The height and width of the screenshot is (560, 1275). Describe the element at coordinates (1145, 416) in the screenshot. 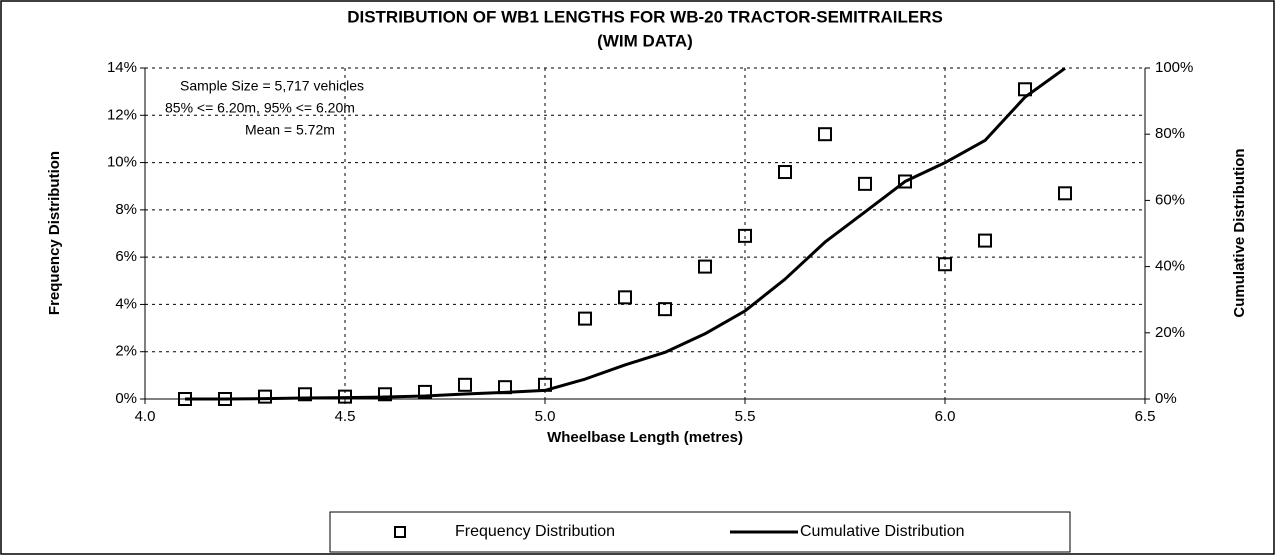

I see `x-tick-label: 6.5` at that location.